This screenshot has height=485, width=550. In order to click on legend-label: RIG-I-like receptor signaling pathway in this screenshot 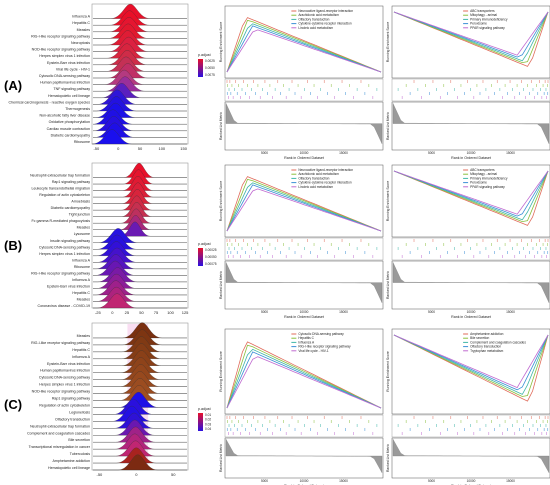, I will do `click(324, 347)`.